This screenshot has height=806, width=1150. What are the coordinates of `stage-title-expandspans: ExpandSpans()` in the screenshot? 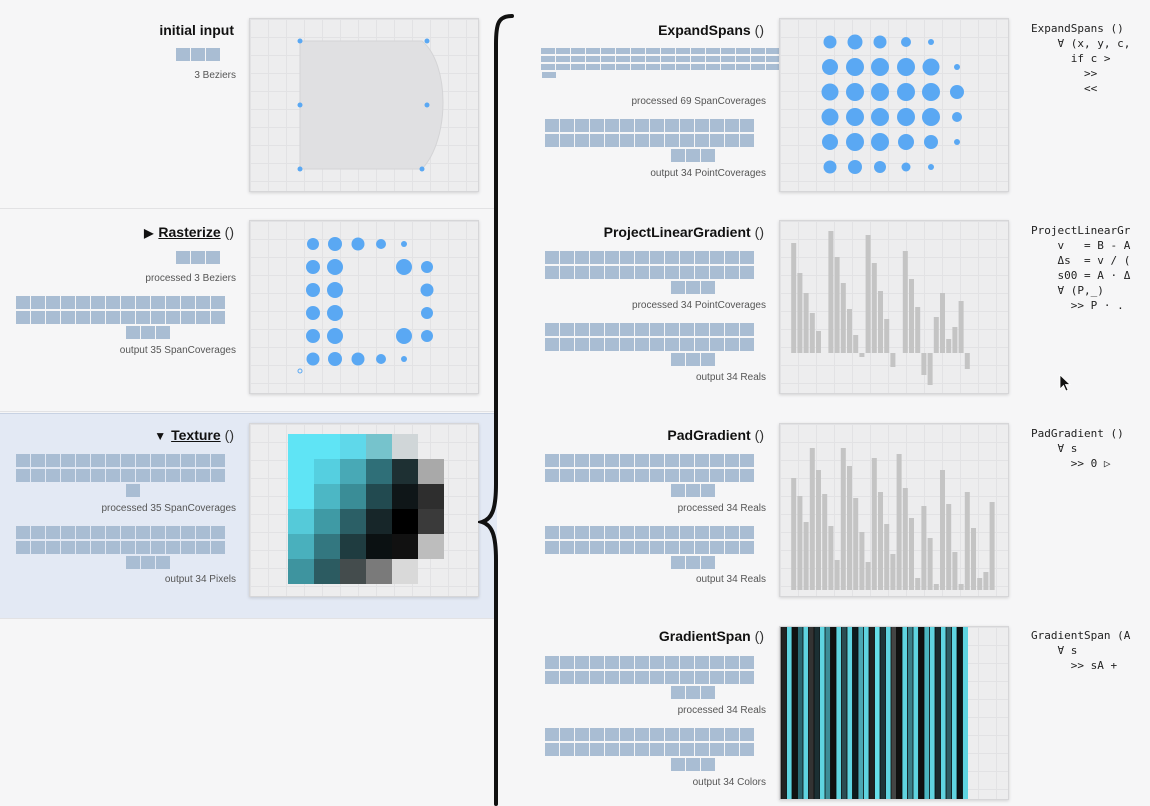 It's located at (711, 30).